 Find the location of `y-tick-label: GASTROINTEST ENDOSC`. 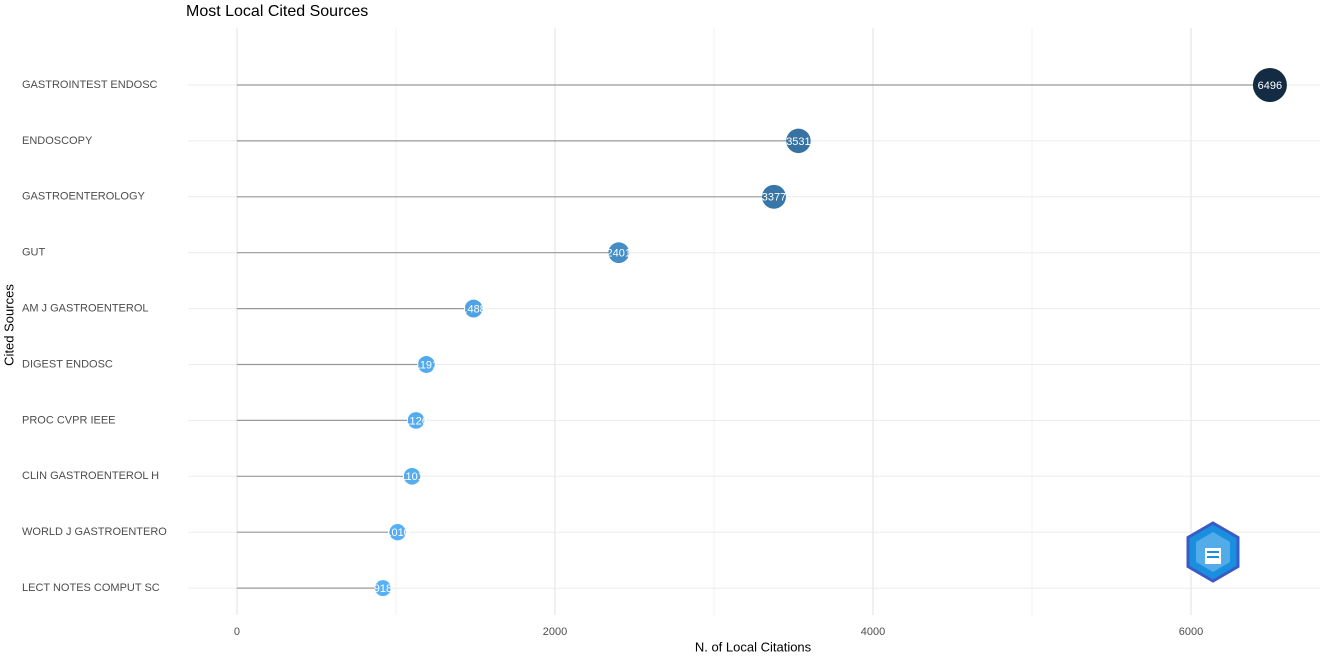

y-tick-label: GASTROINTEST ENDOSC is located at coordinates (90, 85).